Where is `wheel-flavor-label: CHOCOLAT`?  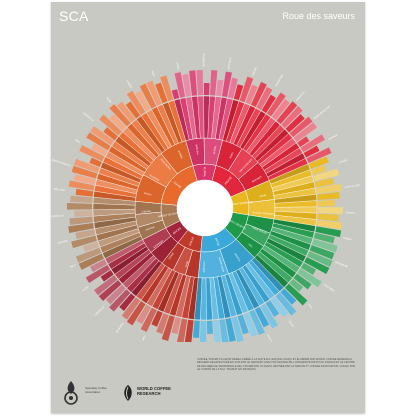 wheel-flavor-label: CHOCOLAT is located at coordinates (58, 216).